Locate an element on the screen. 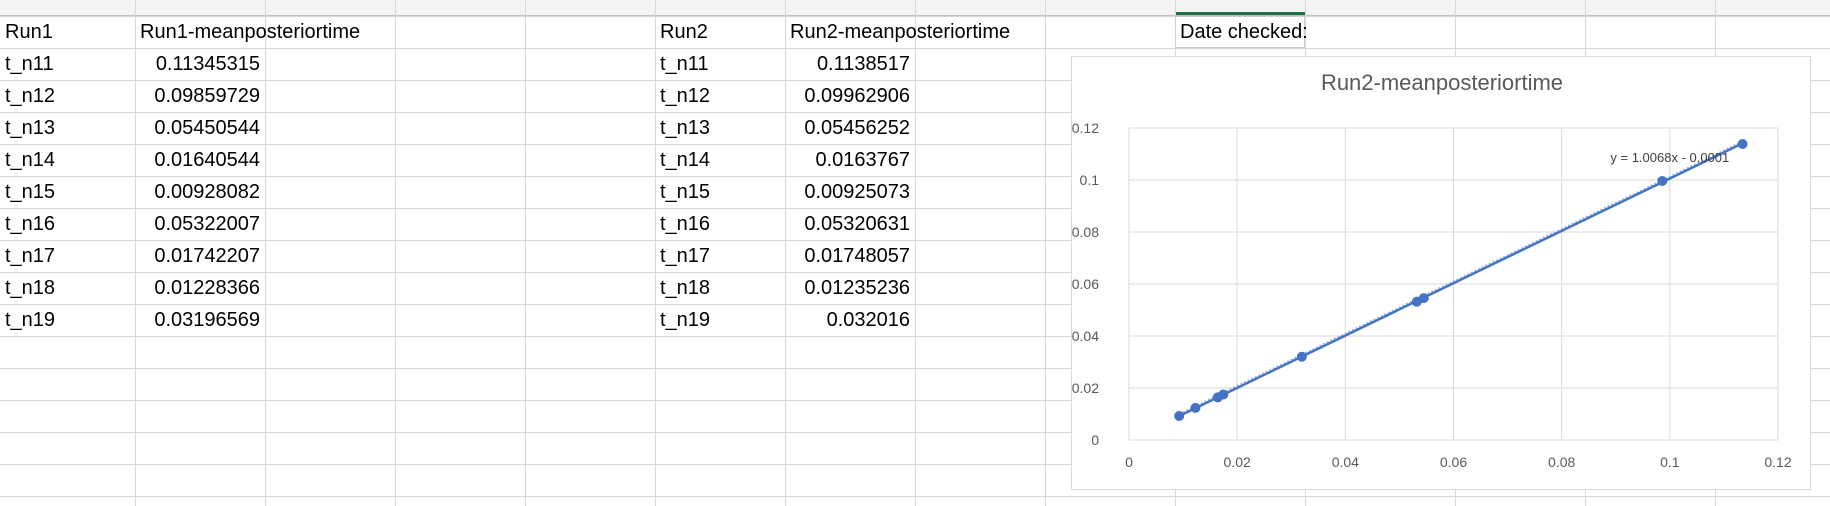 The image size is (1830, 506). run1-value-cell: 0.01742207 is located at coordinates (207, 256).